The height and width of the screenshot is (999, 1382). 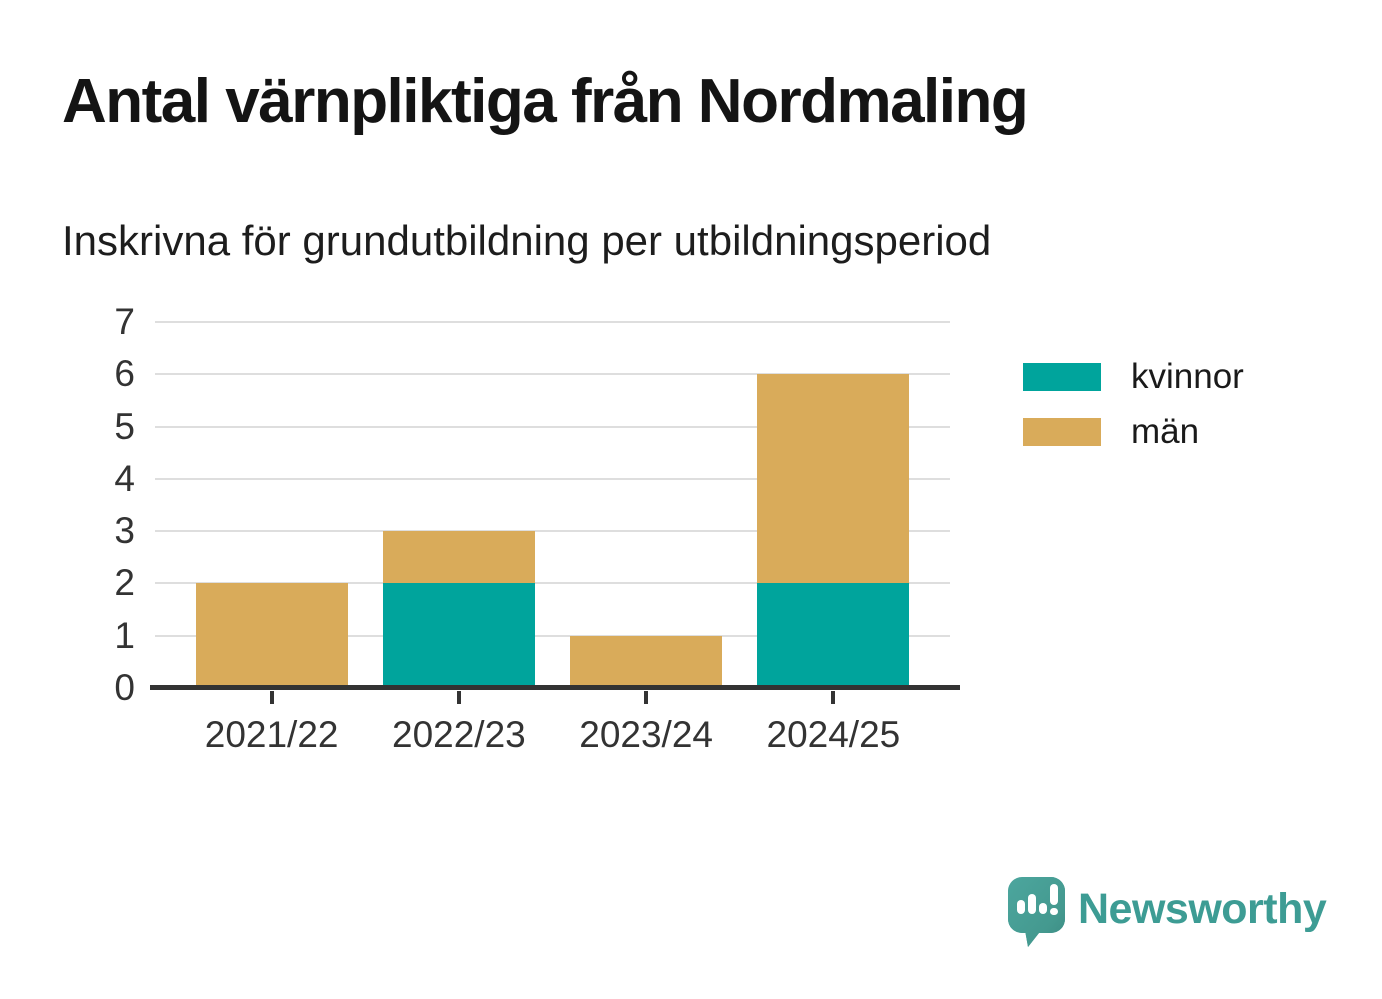 I want to click on logo-exclamation-dot, so click(x=1054, y=911).